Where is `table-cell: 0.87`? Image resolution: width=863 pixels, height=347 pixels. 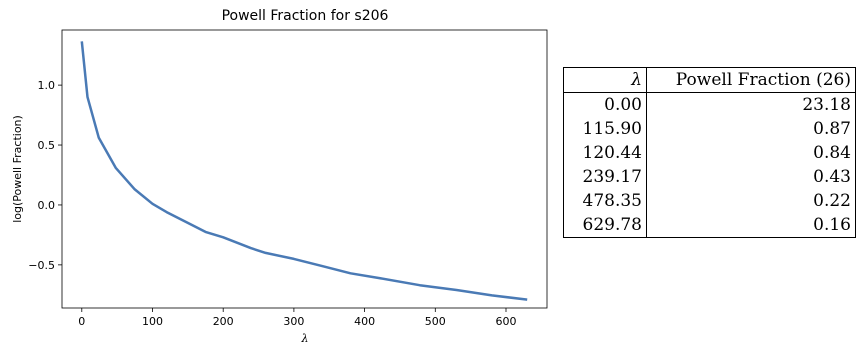
table-cell: 0.87 is located at coordinates (832, 129).